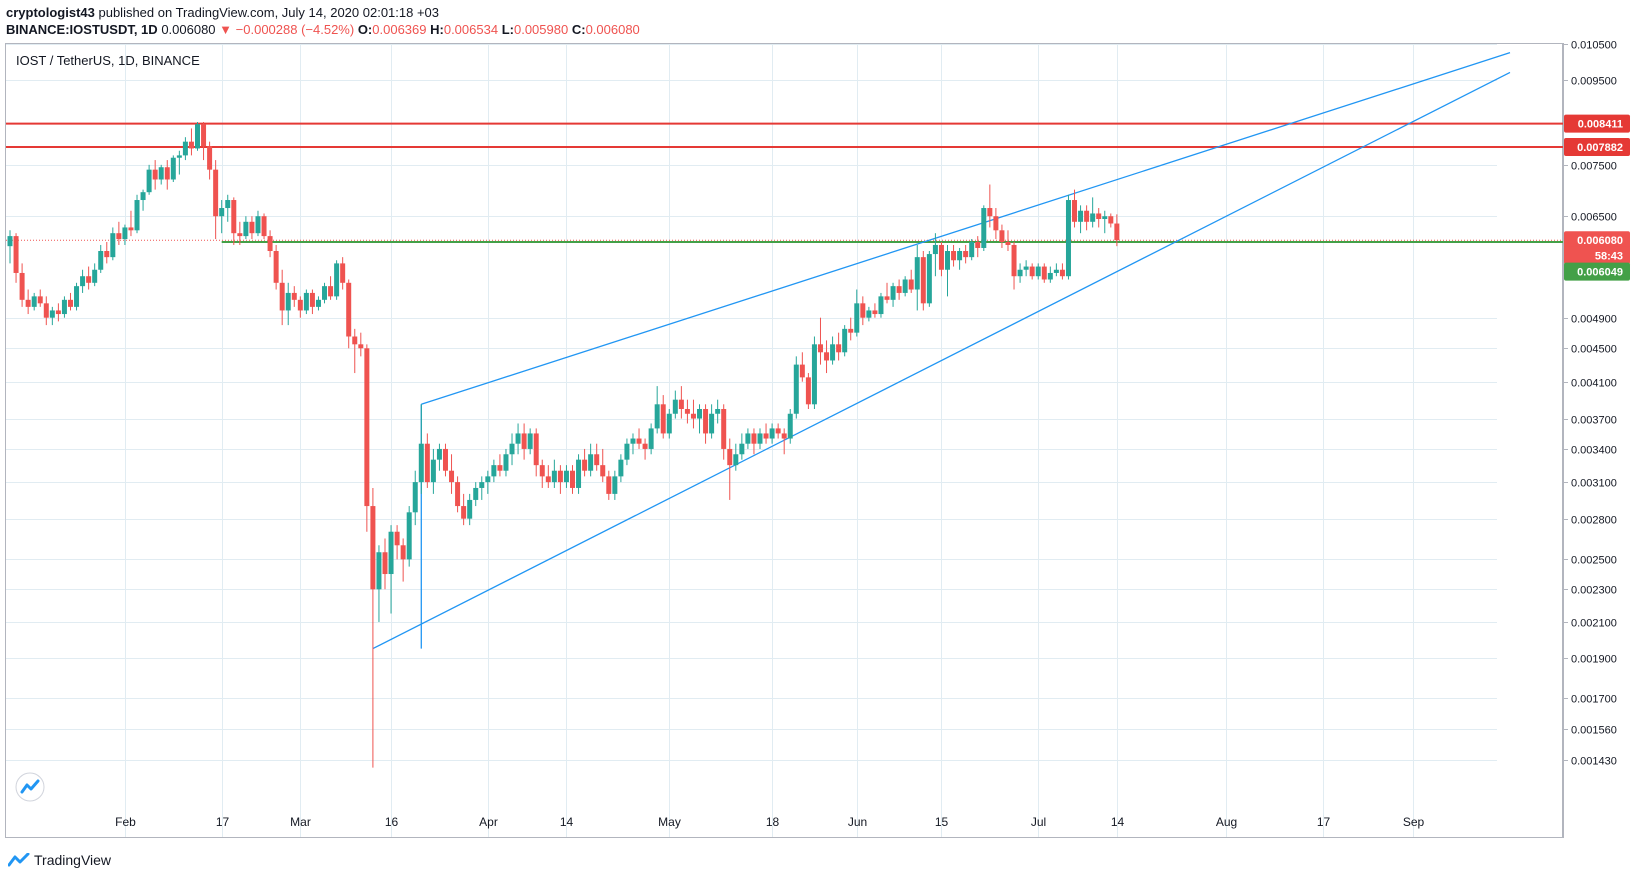 Image resolution: width=1636 pixels, height=876 pixels. I want to click on price-label: 0.008411, so click(1597, 123).